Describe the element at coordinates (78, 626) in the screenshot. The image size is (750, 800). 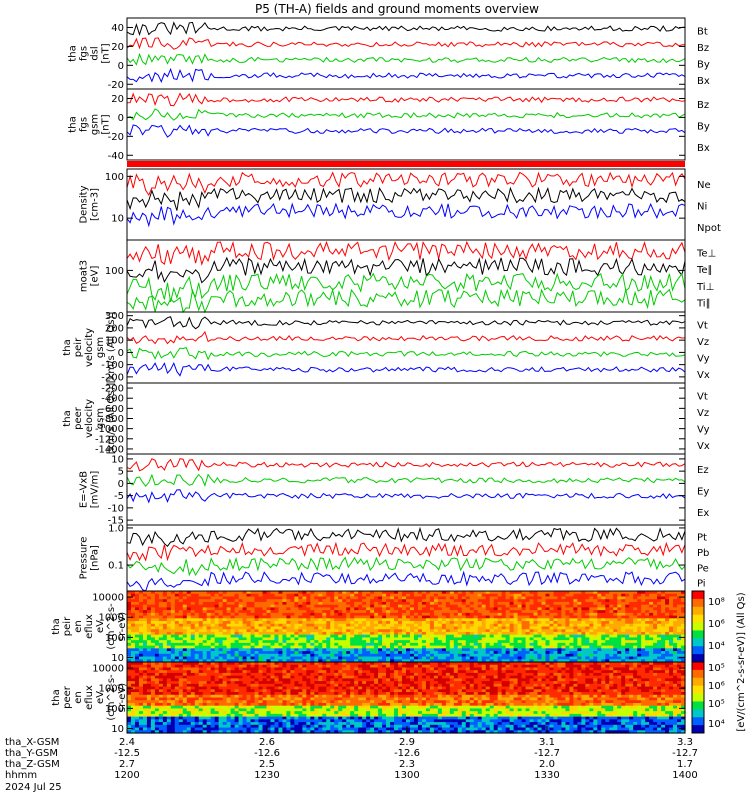
I see `y-axis-label-line: en` at that location.